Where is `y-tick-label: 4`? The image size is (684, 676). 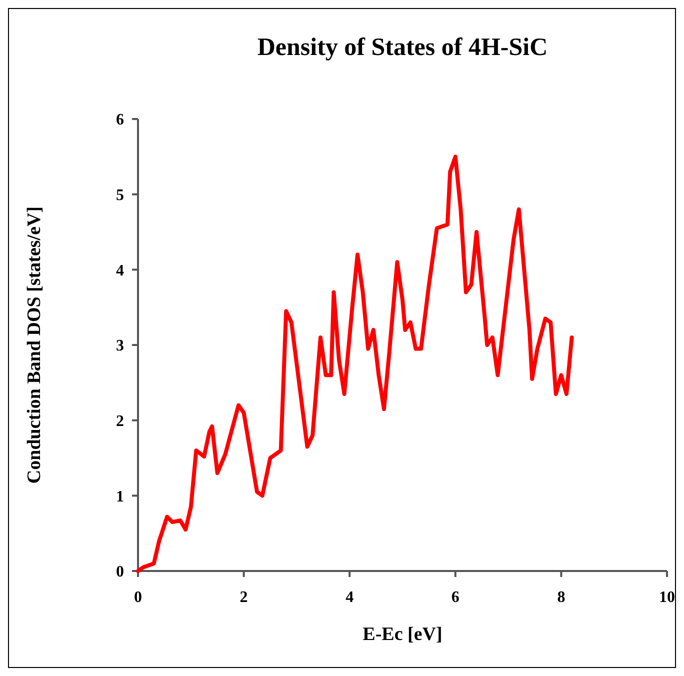 y-tick-label: 4 is located at coordinates (120, 271).